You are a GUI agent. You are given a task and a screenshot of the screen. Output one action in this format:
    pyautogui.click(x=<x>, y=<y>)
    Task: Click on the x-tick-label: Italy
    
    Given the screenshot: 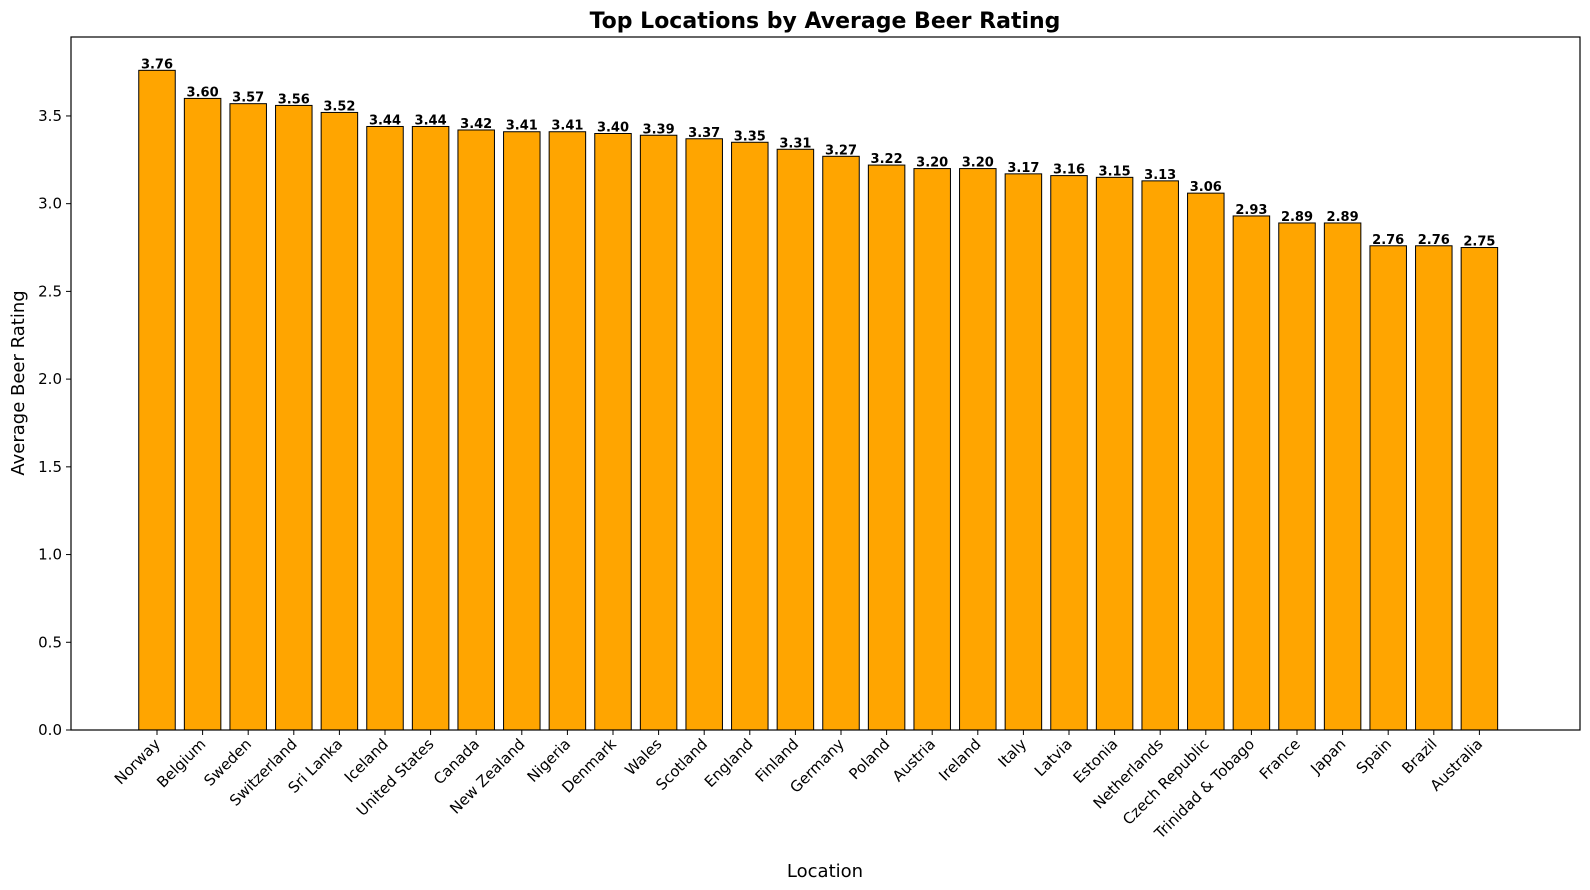 What is the action you would take?
    pyautogui.click(x=1012, y=753)
    